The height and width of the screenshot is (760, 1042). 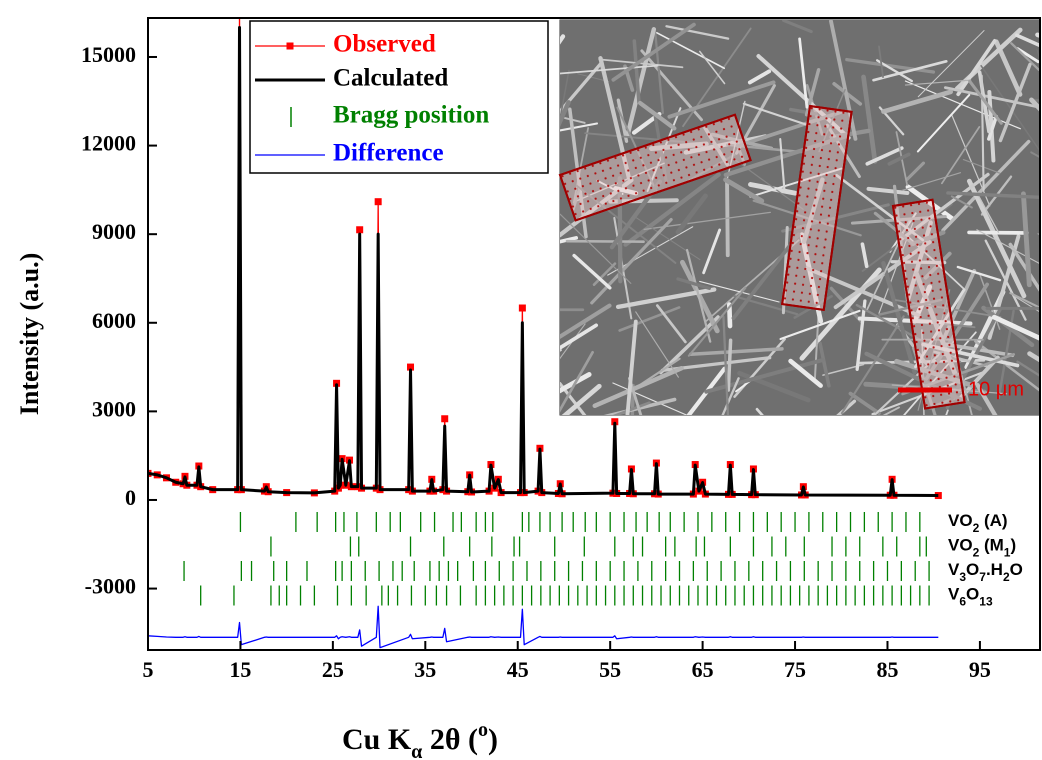 What do you see at coordinates (390, 78) in the screenshot?
I see `legend-label: Calculated` at bounding box center [390, 78].